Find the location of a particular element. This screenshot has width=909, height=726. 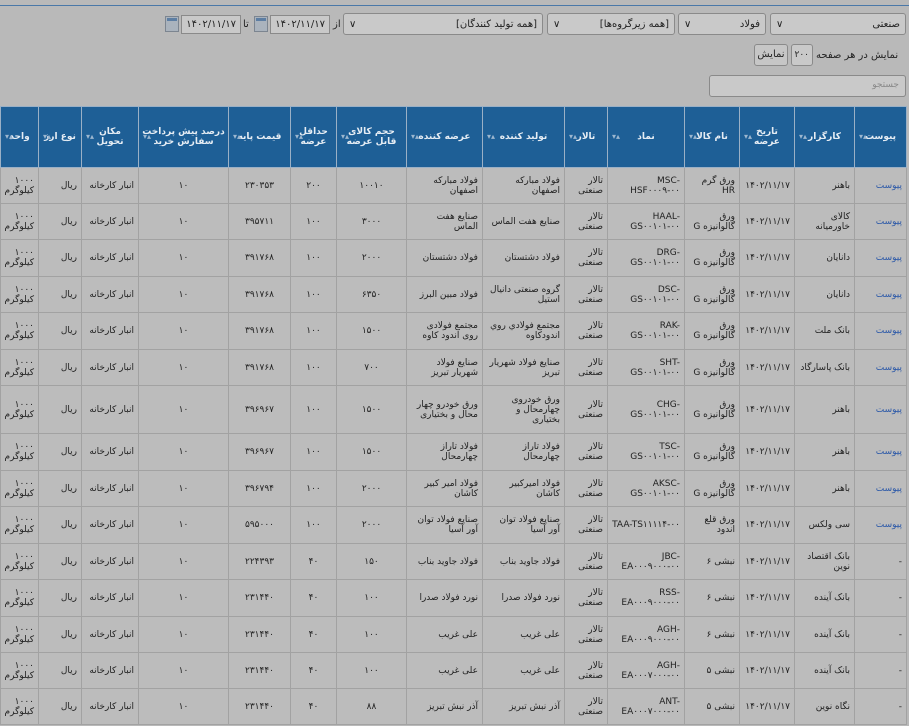

column-header: عرضه کننده ▴▾ is located at coordinates (444, 137).